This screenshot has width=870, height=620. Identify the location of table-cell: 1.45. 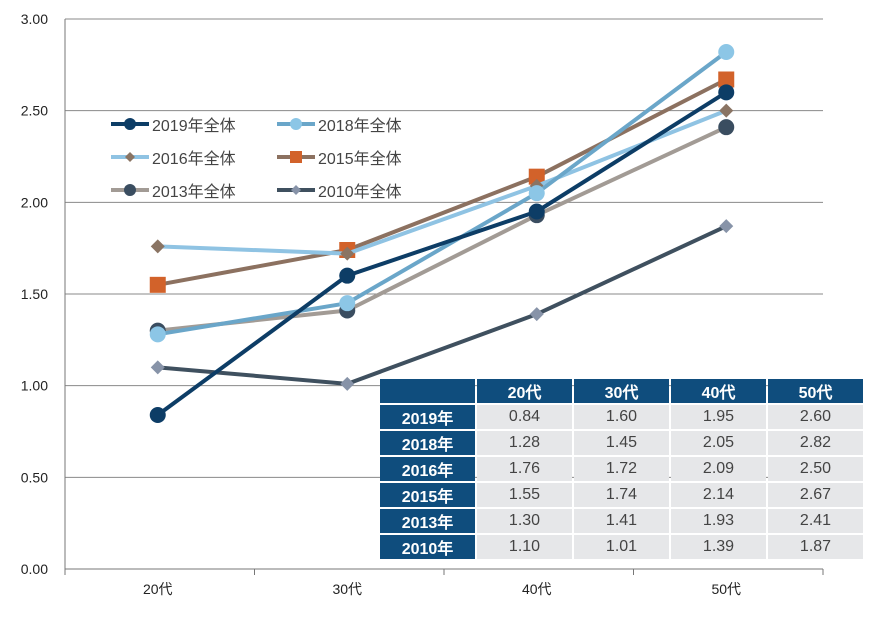
(621, 443).